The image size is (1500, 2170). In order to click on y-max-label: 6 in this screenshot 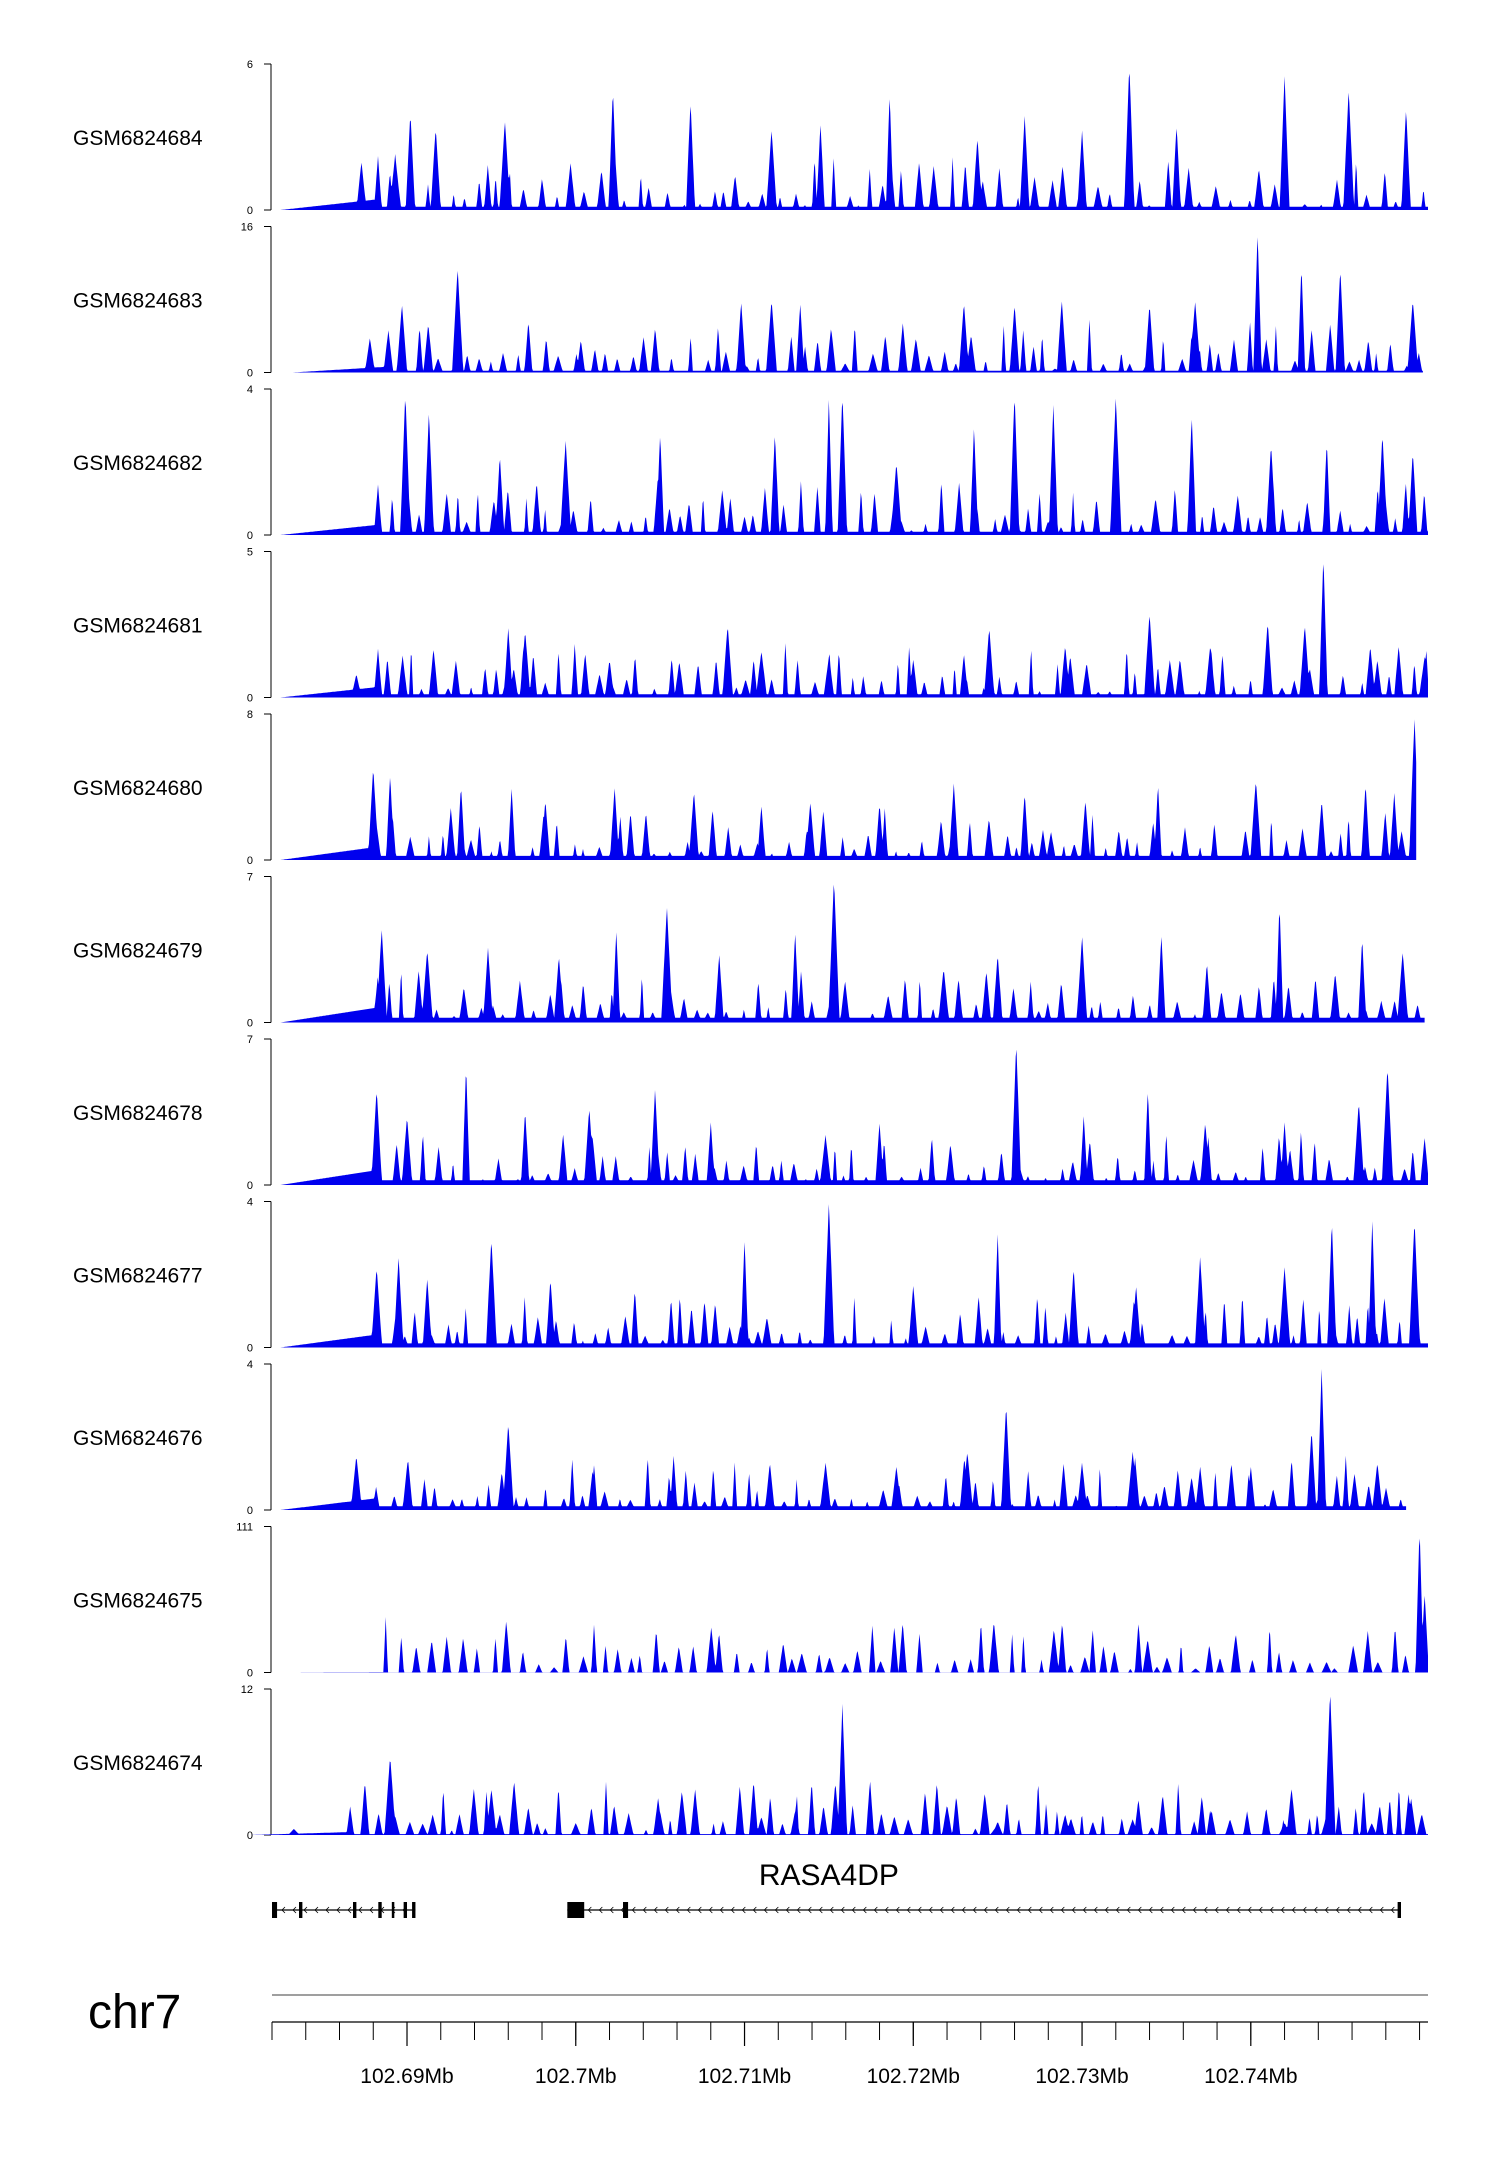, I will do `click(250, 65)`.